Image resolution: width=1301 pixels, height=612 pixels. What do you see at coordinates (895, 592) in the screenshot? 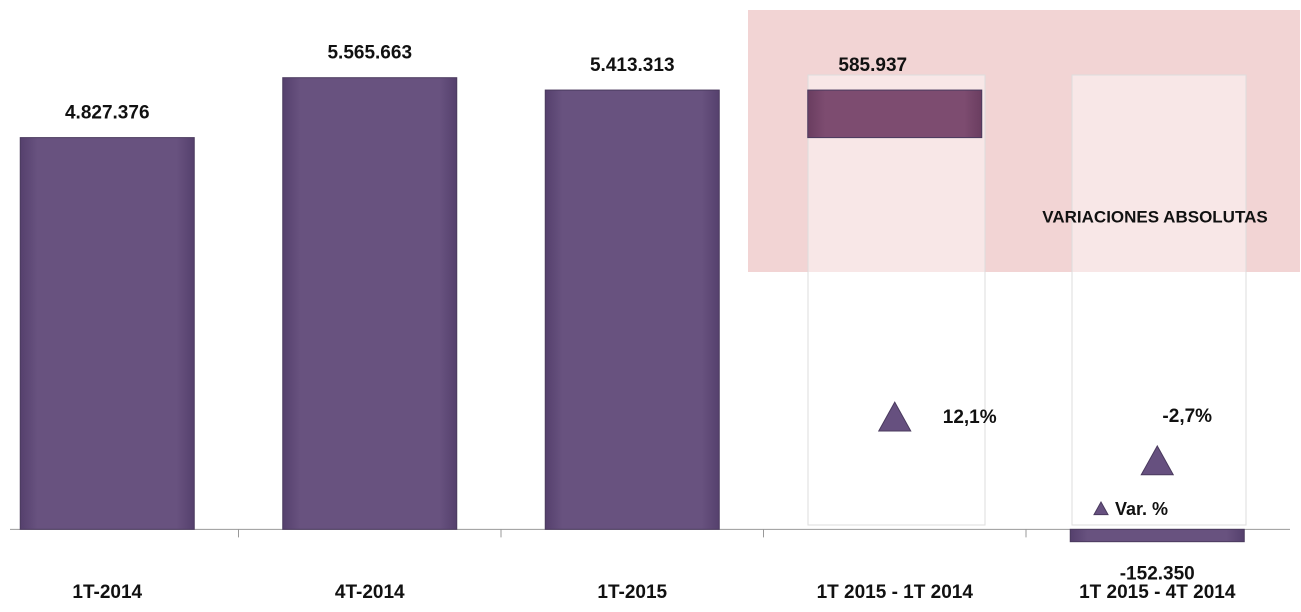
I see `x-tick-label: 1T 2015 - 1T 2014` at bounding box center [895, 592].